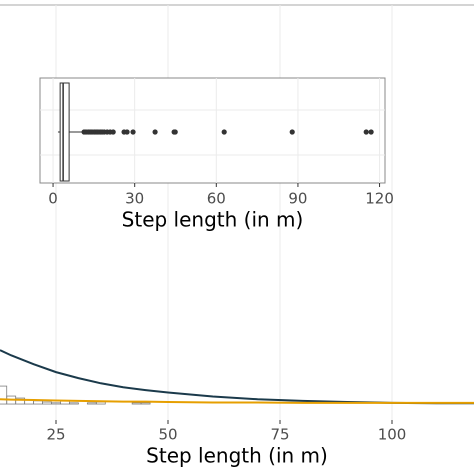 This screenshot has width=474, height=474. Describe the element at coordinates (53, 199) in the screenshot. I see `x-tick-label: 0` at that location.